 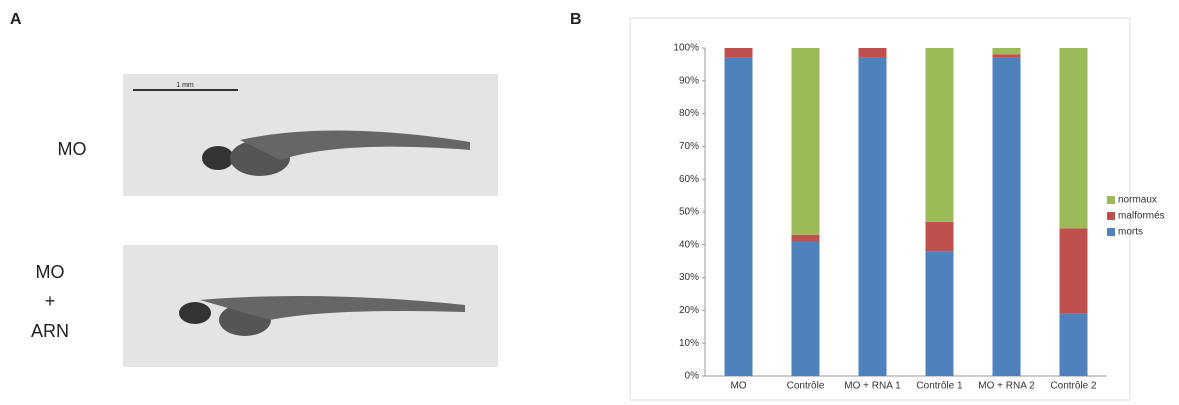 I want to click on y-tick-label: 40%, so click(x=689, y=244).